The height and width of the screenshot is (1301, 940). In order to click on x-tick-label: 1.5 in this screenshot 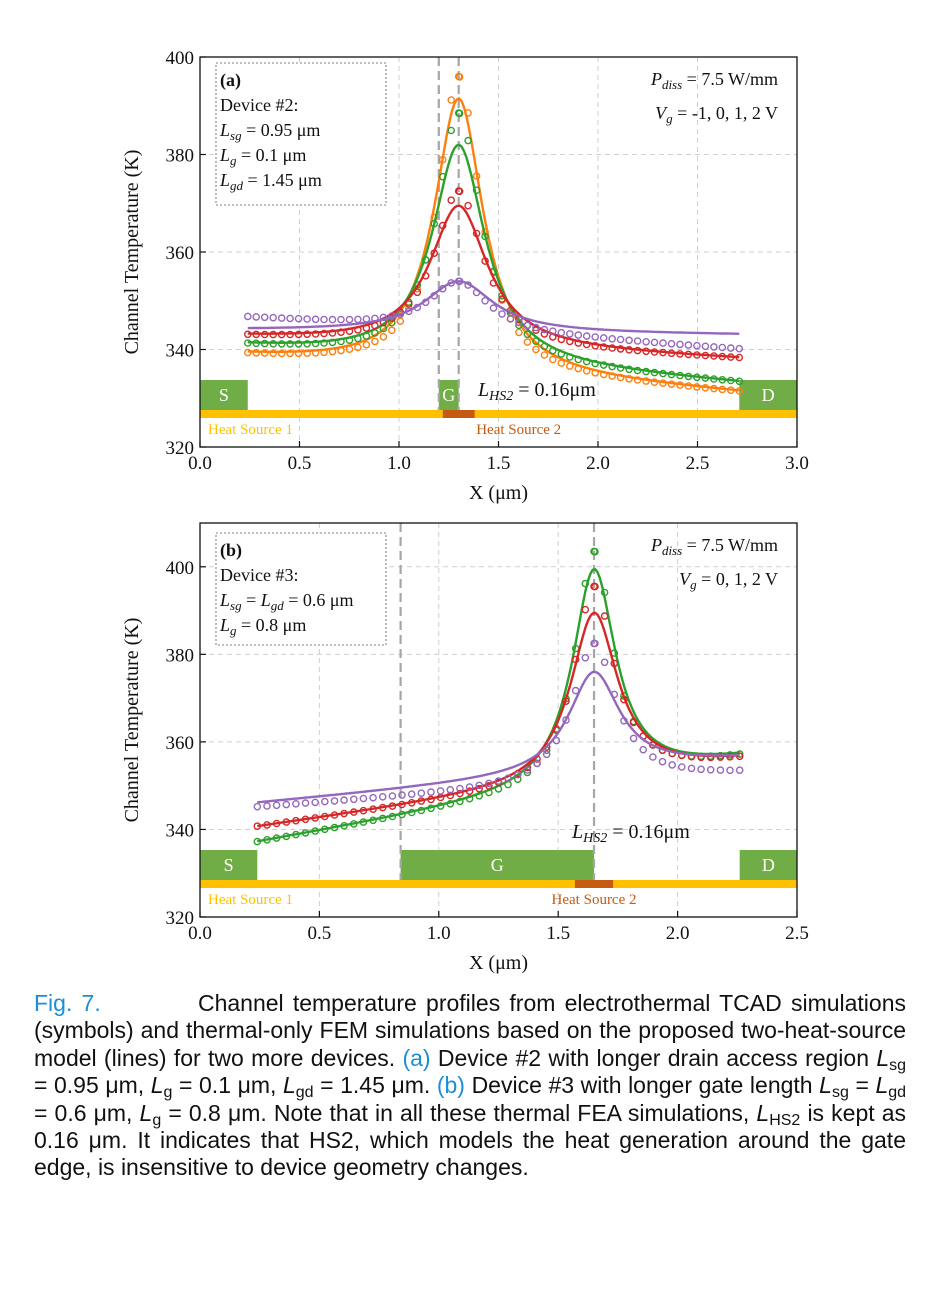, I will do `click(499, 463)`.